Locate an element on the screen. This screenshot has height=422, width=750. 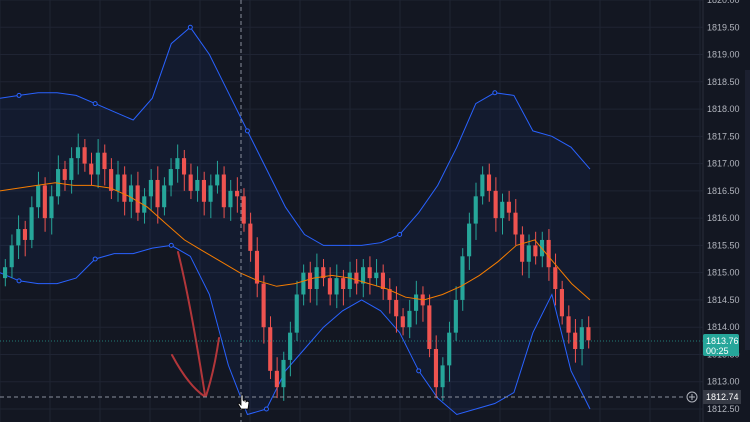
bar-countdown: 00:25 is located at coordinates (717, 351).